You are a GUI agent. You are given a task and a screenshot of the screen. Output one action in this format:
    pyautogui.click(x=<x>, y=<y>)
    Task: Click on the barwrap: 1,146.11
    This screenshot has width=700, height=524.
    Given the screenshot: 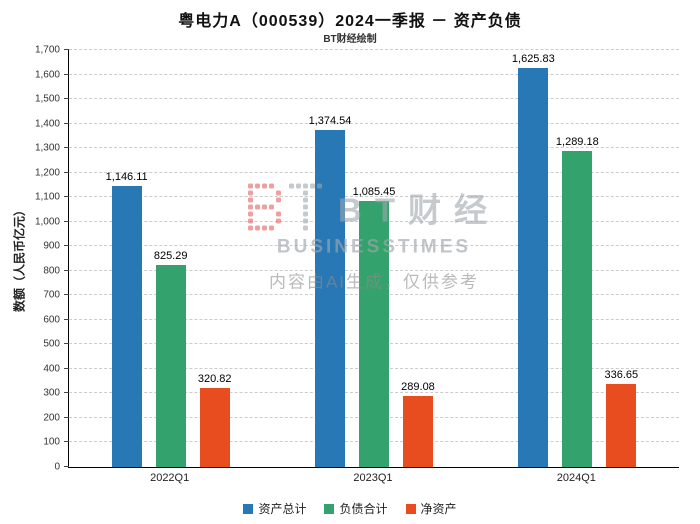 What is the action you would take?
    pyautogui.click(x=127, y=319)
    